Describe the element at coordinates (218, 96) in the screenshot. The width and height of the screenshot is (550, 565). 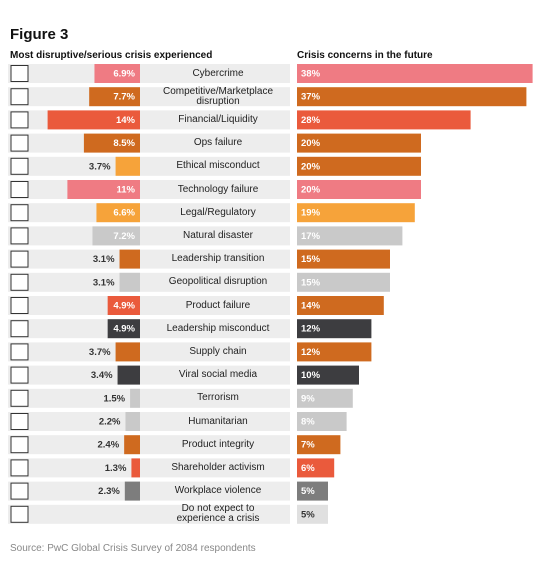
I see `category-label: Competitive/Marketplace disruption` at that location.